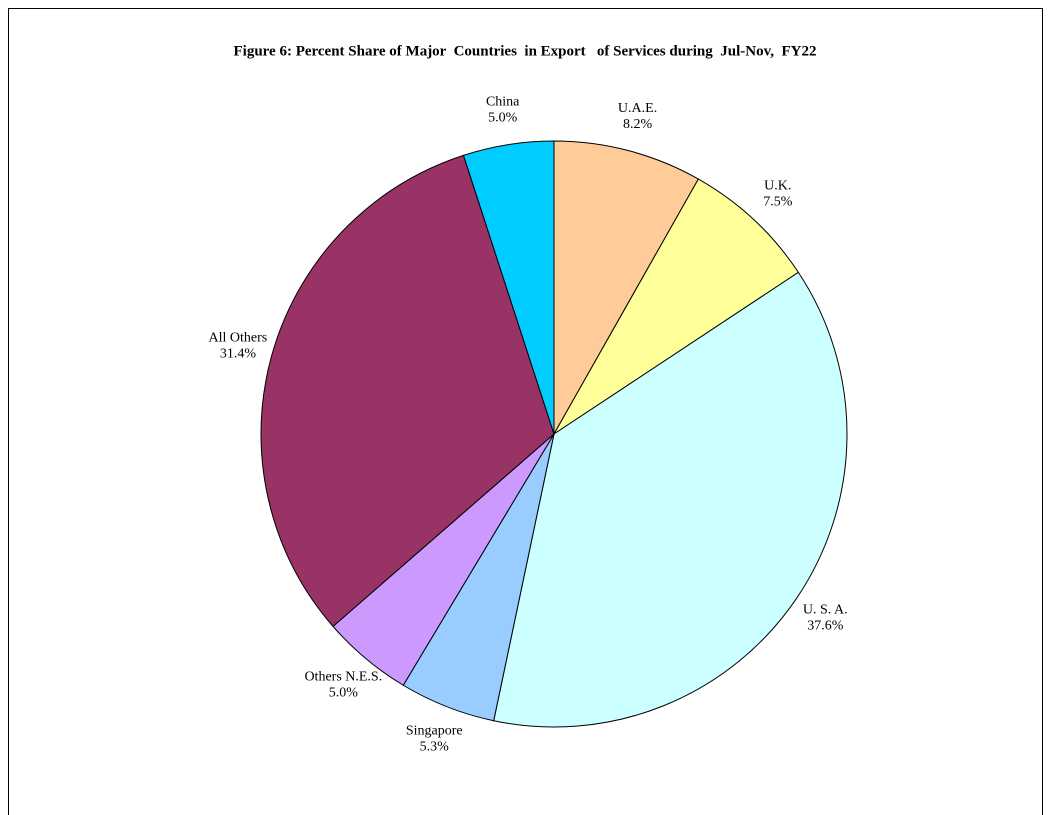  What do you see at coordinates (434, 731) in the screenshot?
I see `slice-label: Singapore` at bounding box center [434, 731].